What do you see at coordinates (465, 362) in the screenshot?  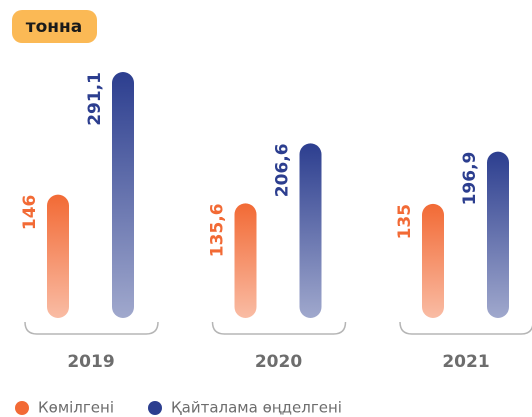 I see `x-tick-label: 2021` at bounding box center [465, 362].